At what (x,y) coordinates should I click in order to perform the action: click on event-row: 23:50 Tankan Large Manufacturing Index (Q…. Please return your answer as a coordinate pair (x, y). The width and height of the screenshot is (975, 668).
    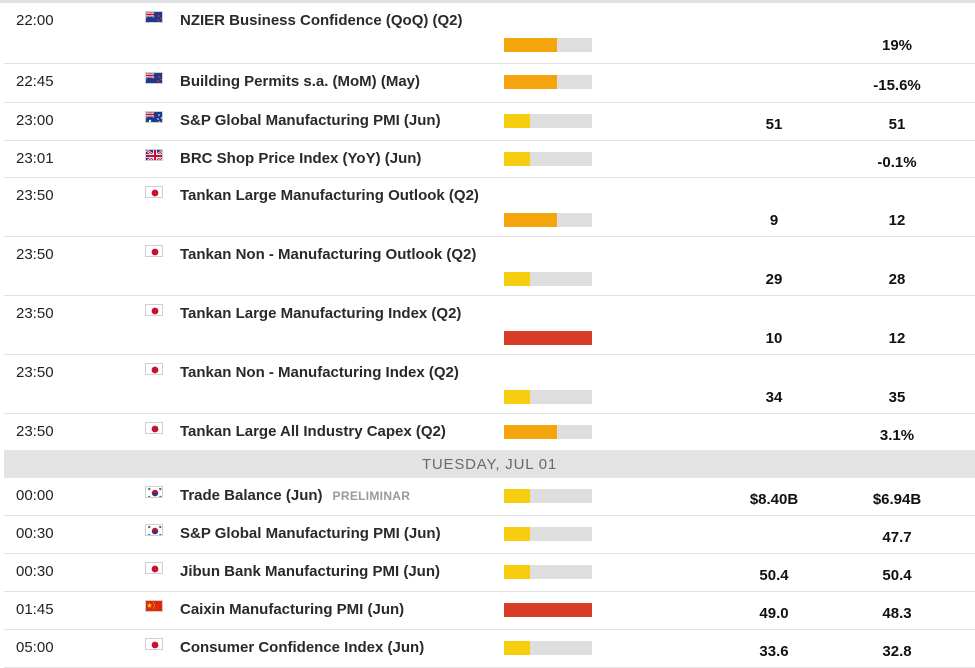
    Looking at the image, I should click on (489, 325).